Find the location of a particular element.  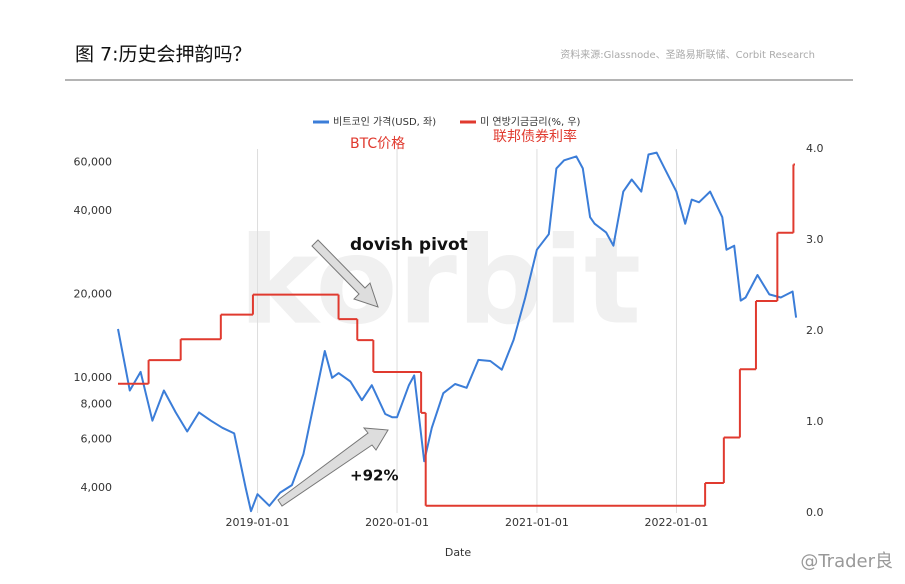

y2-tick-label: 3.0 is located at coordinates (815, 239).